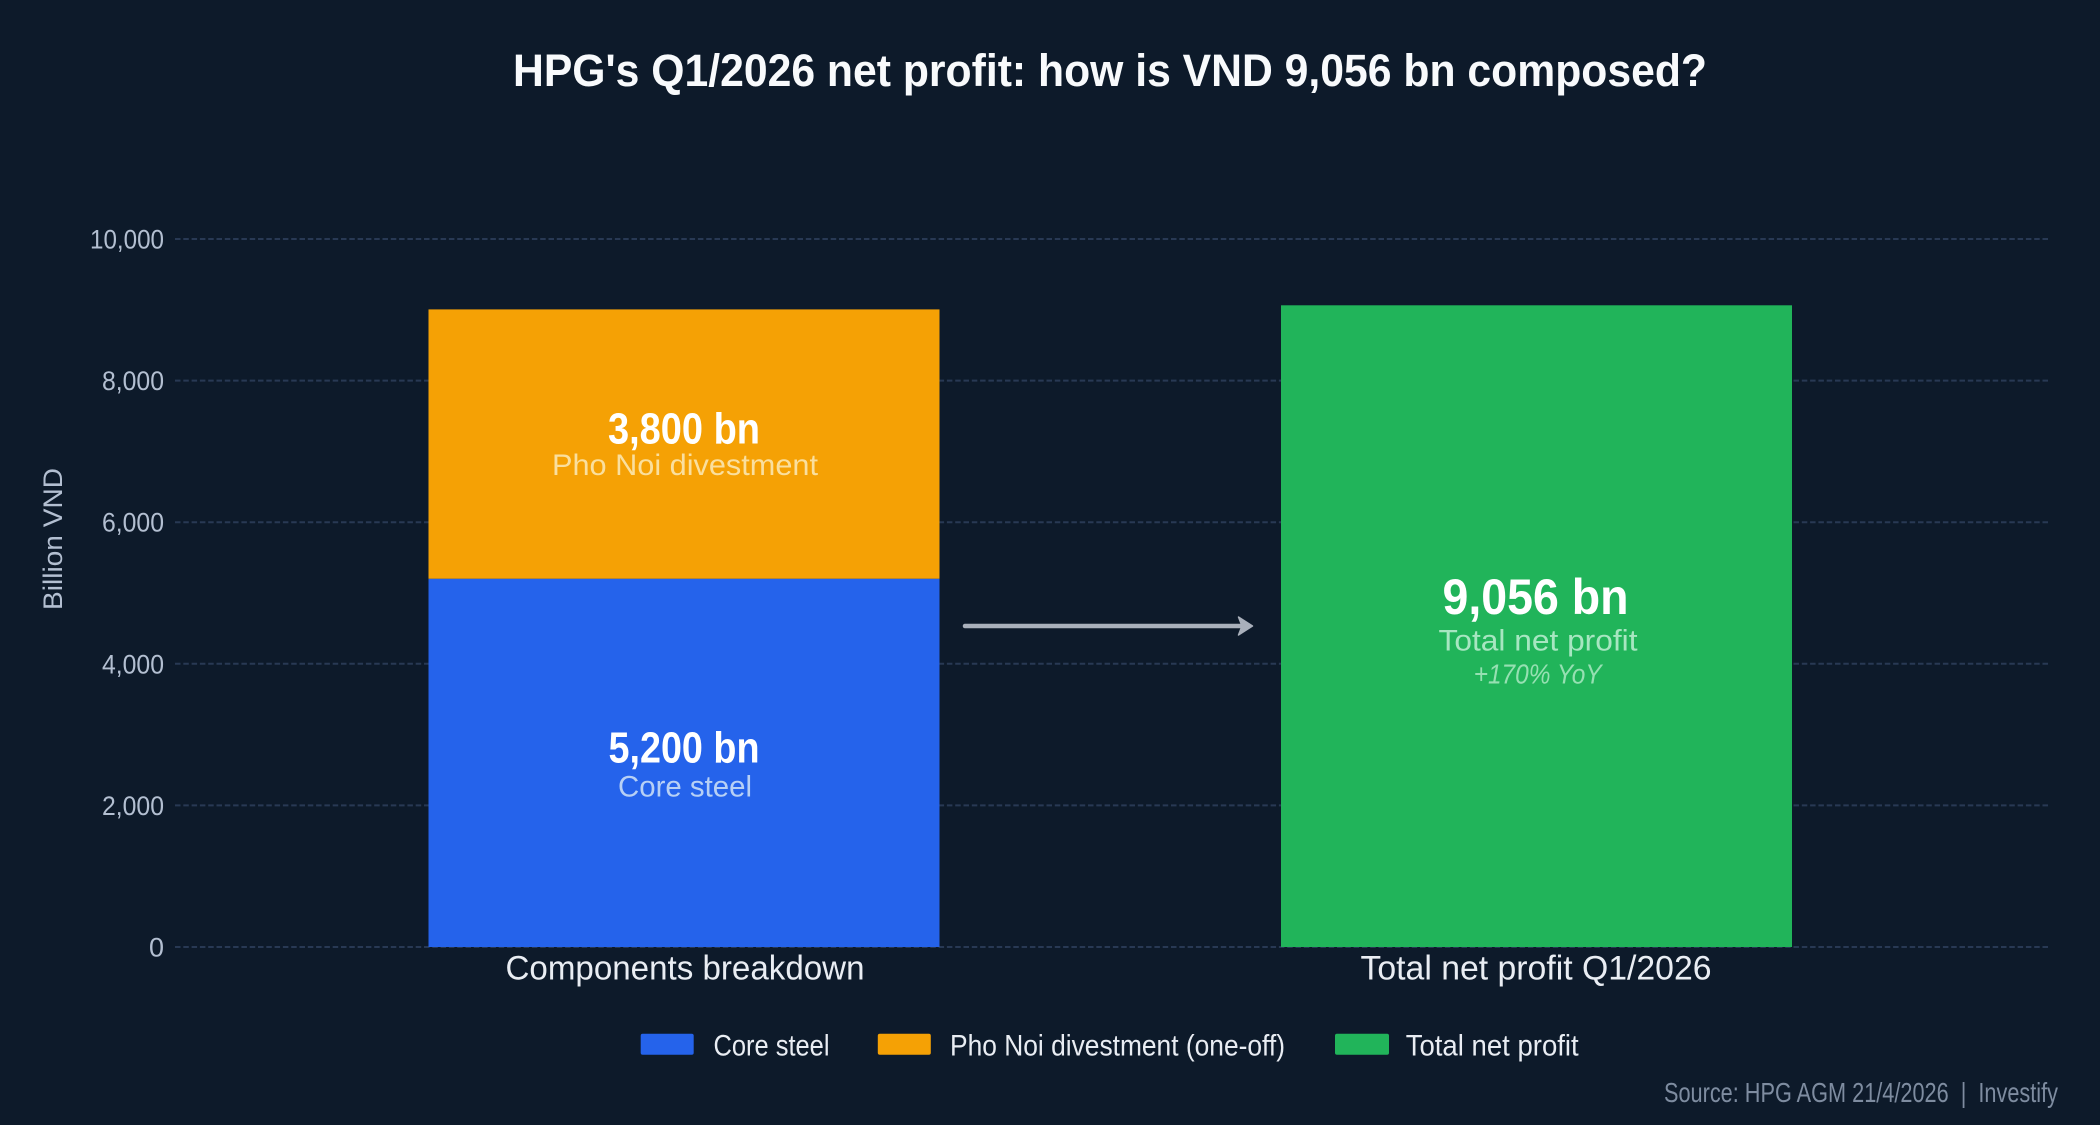 The height and width of the screenshot is (1125, 2100). I want to click on svg-text: 8,000, so click(133, 381).